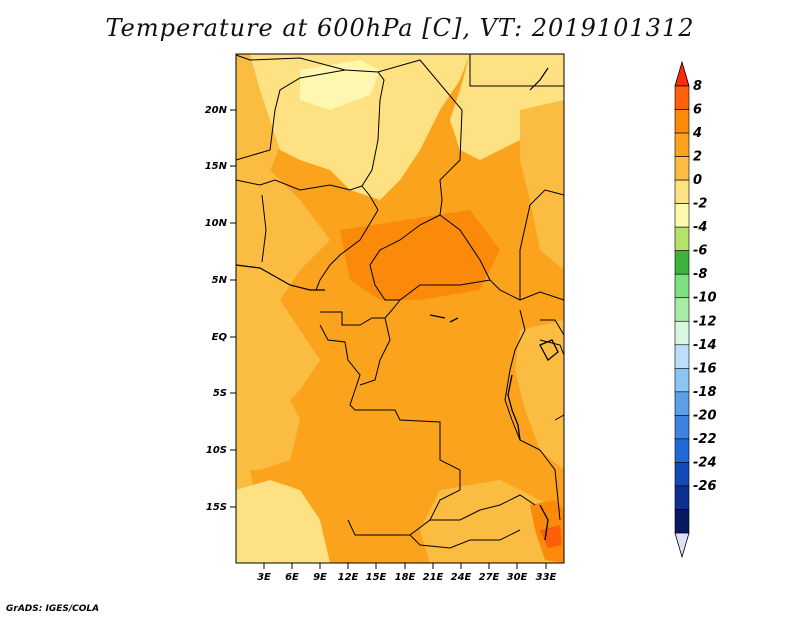  Describe the element at coordinates (216, 166) in the screenshot. I see `lat-label-15n: 15N` at that location.